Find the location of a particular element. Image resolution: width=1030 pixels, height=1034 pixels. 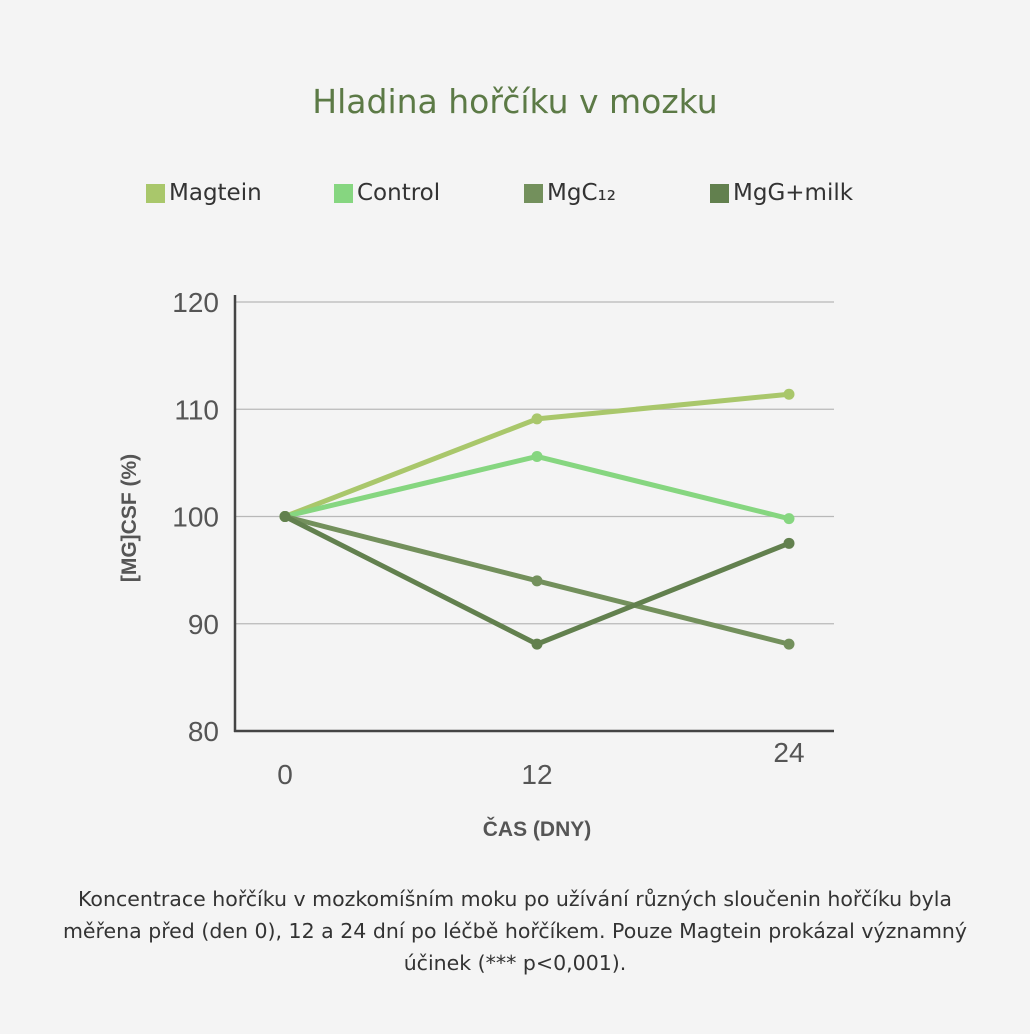

legend-label-magtein: Magtein is located at coordinates (215, 193).